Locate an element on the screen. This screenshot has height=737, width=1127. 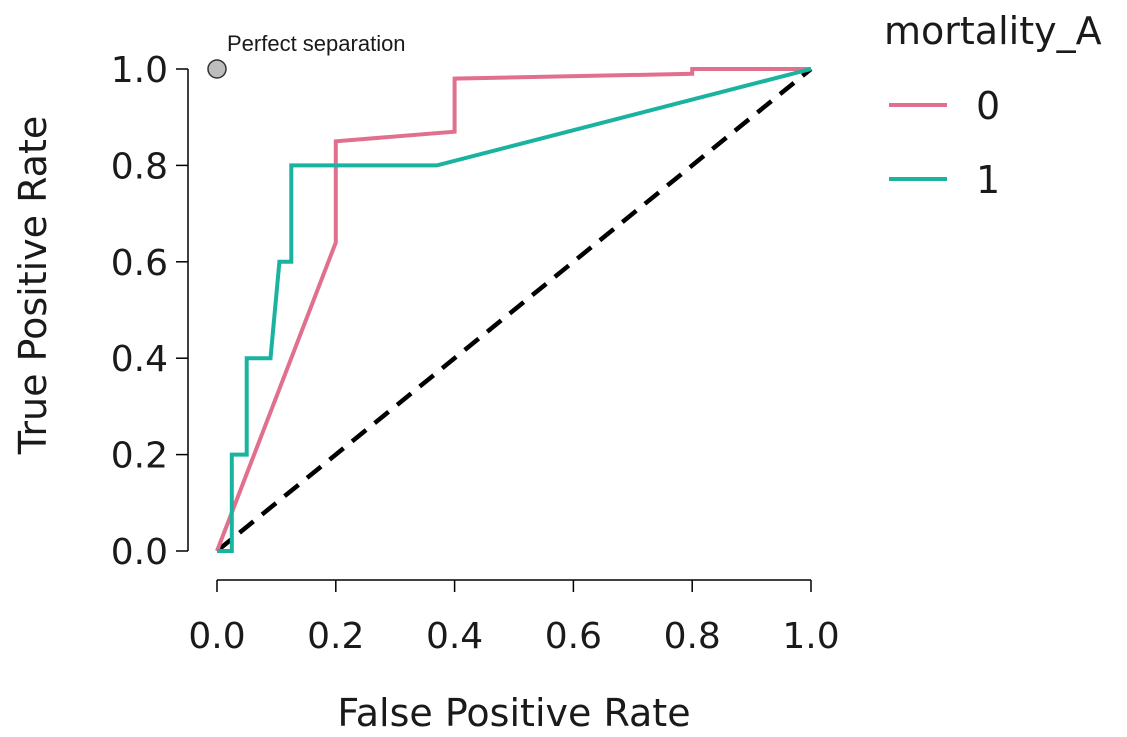
y-tick-label: 0.8 is located at coordinates (139, 166).